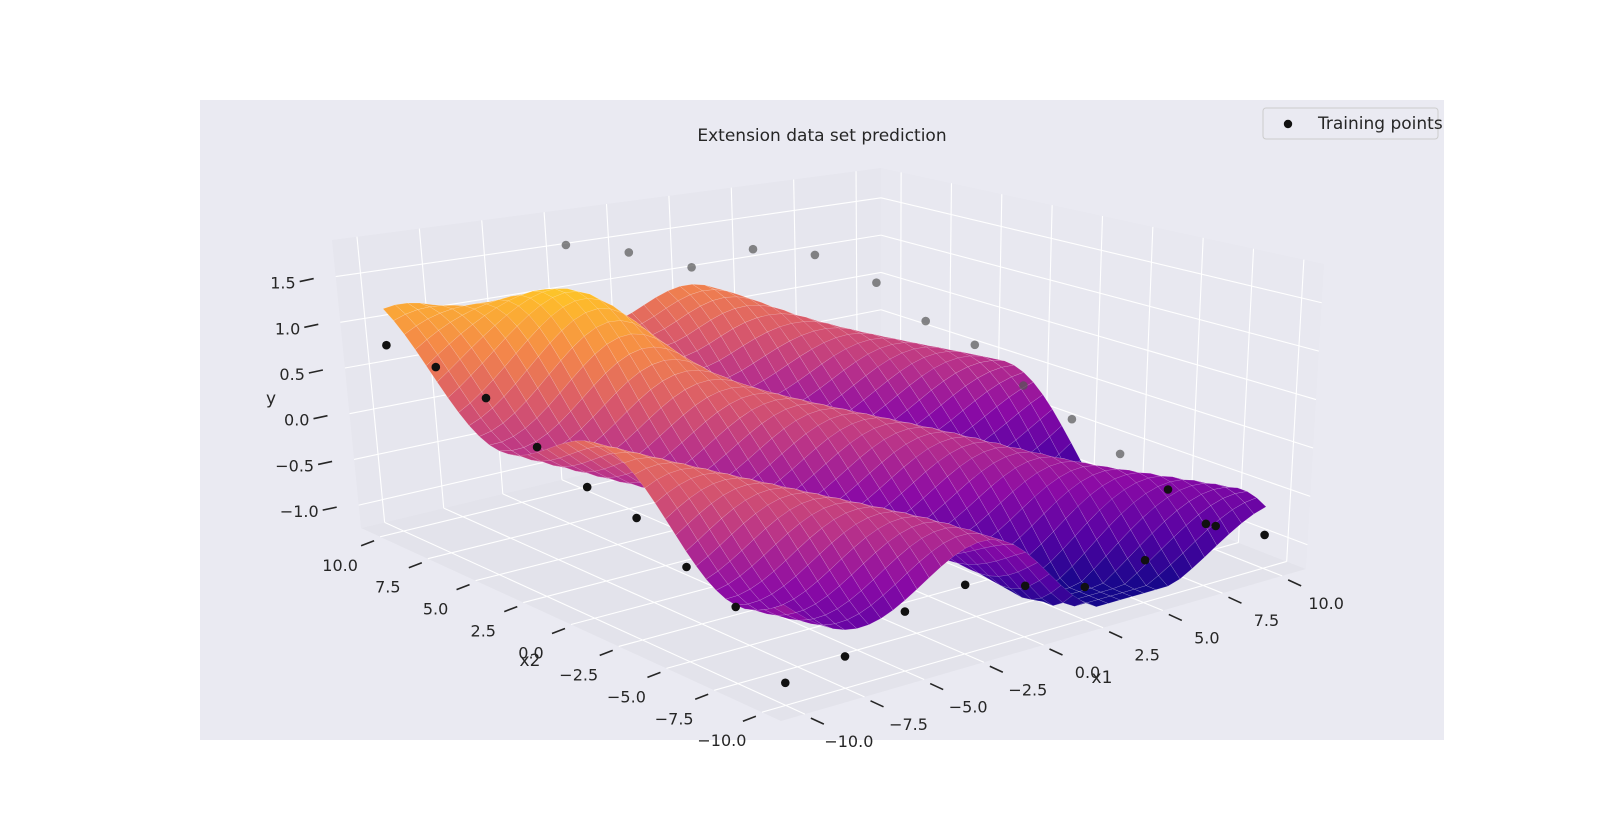 The height and width of the screenshot is (832, 1600). Describe the element at coordinates (1087, 672) in the screenshot. I see `x1-tick-label: 0.0` at that location.